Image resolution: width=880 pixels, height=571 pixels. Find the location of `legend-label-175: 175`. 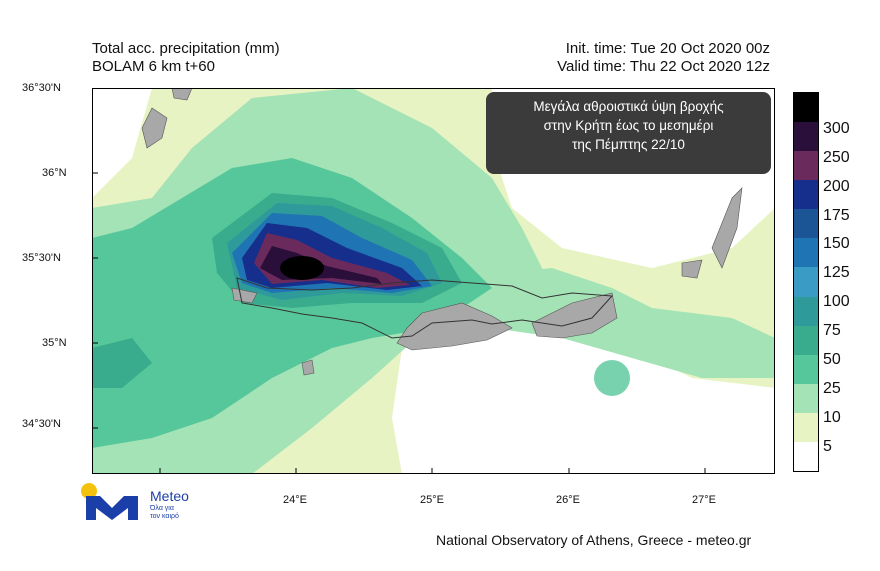

legend-label-175: 175 is located at coordinates (836, 215).